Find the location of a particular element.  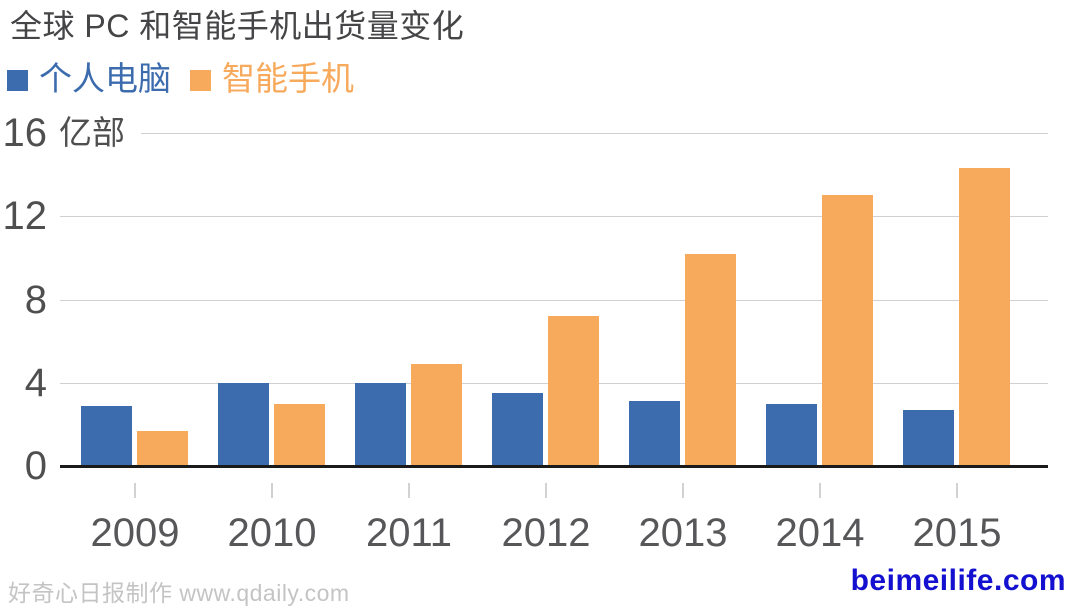

bar-pc-2011 is located at coordinates (380, 424).